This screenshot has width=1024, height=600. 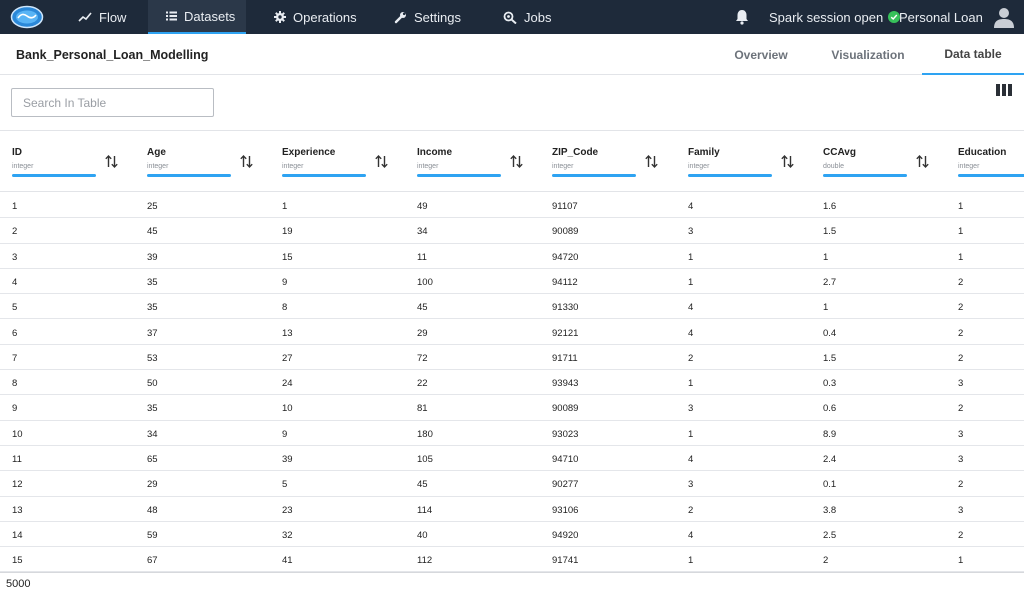 What do you see at coordinates (285, 434) in the screenshot?
I see `table-cell: 9` at bounding box center [285, 434].